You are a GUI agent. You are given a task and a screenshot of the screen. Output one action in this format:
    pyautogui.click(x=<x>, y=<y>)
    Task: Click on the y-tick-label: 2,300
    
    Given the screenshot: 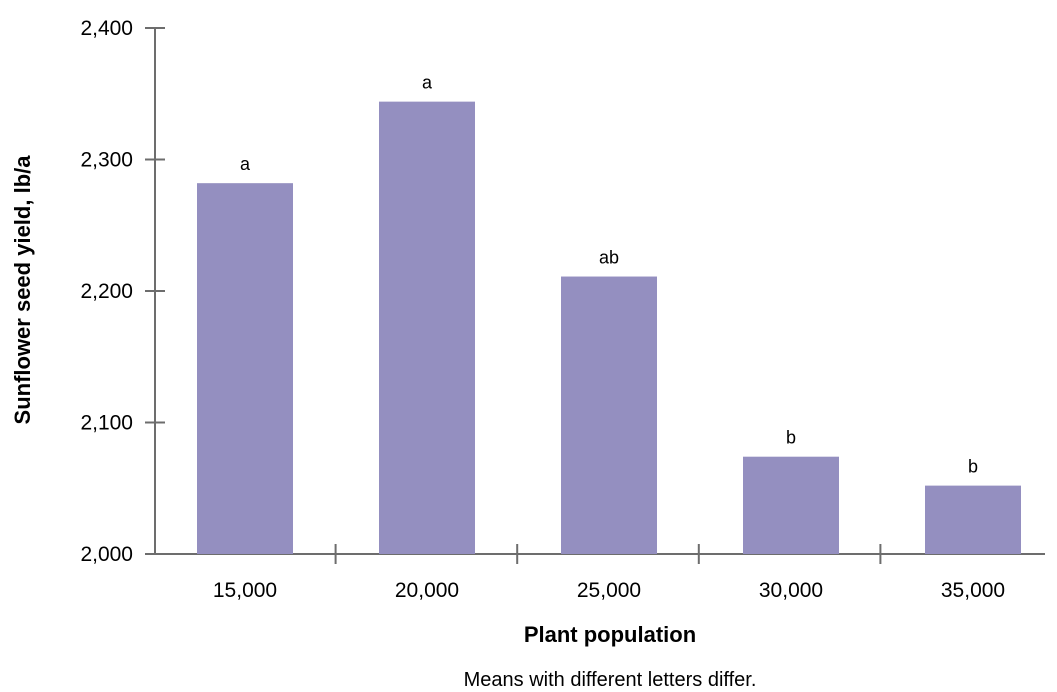 What is the action you would take?
    pyautogui.click(x=106, y=160)
    